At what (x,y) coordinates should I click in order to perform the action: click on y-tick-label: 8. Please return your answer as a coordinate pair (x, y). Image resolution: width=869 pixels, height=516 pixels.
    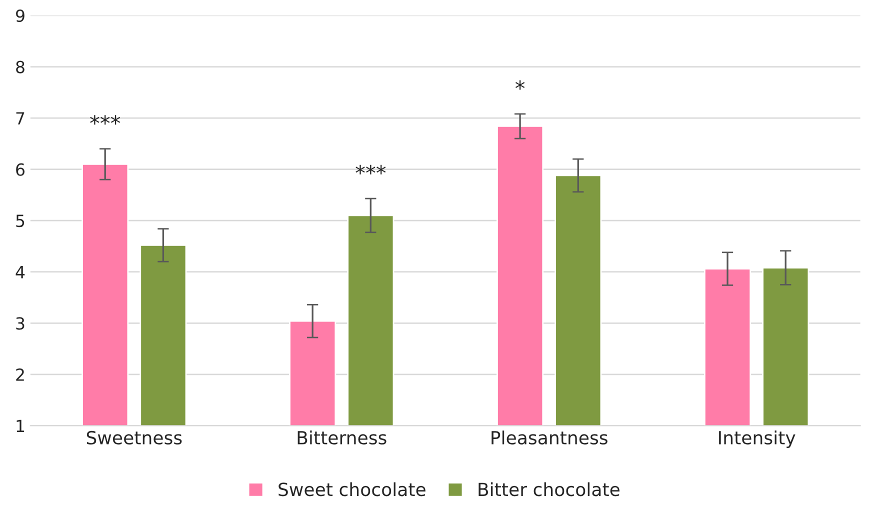
    Looking at the image, I should click on (20, 67).